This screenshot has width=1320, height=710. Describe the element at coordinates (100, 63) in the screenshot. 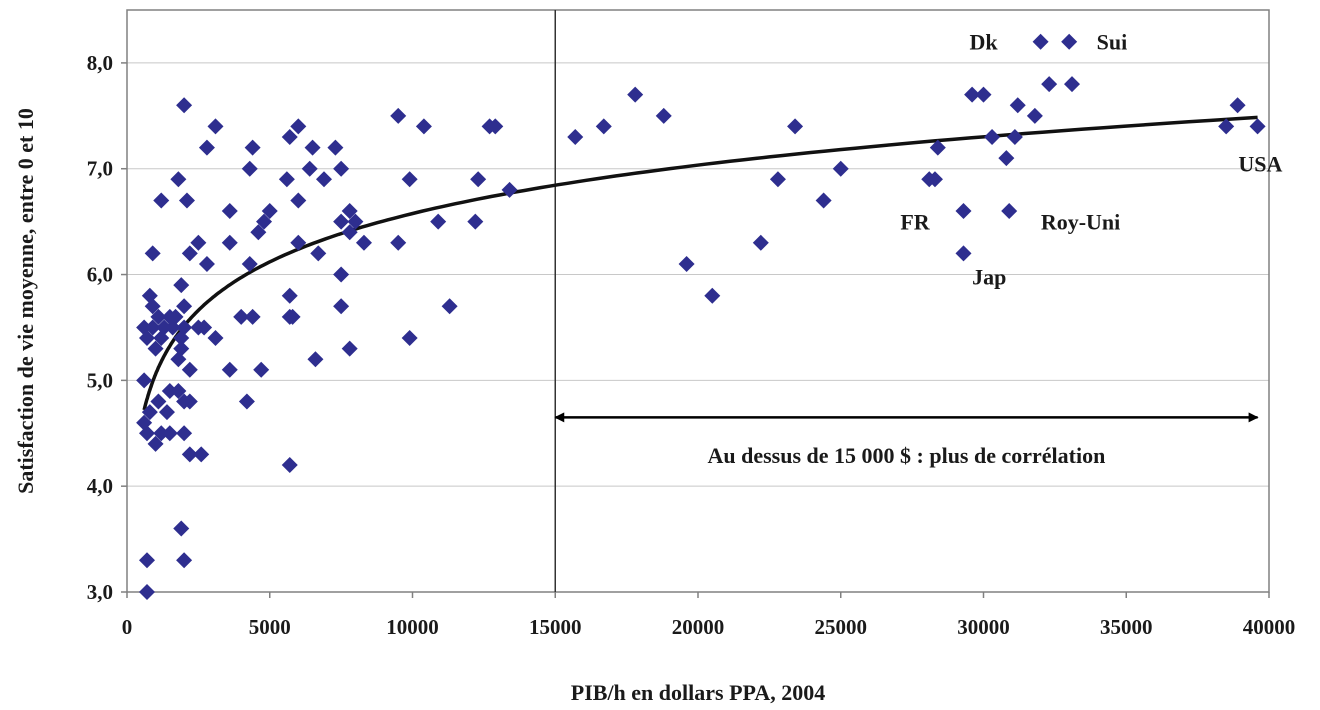

I see `y-tick-label: 8,0` at that location.